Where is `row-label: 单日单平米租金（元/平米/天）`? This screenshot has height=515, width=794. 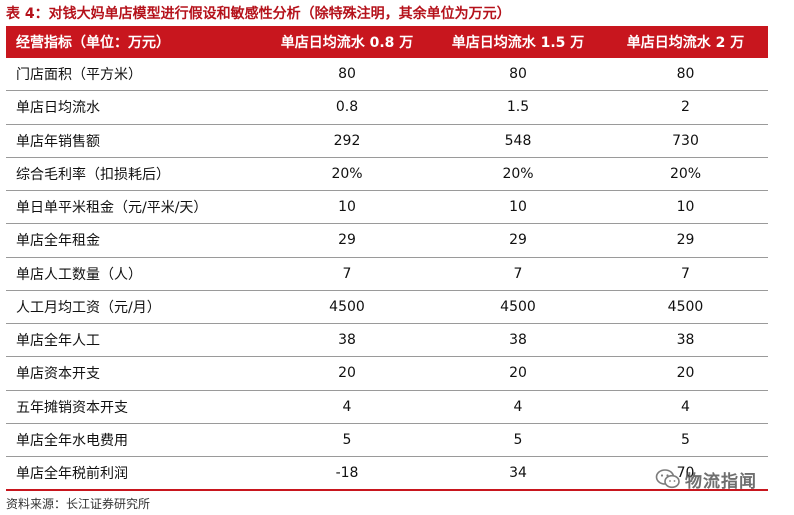
row-label: 单日单平米租金（元/平米/天） is located at coordinates (133, 207).